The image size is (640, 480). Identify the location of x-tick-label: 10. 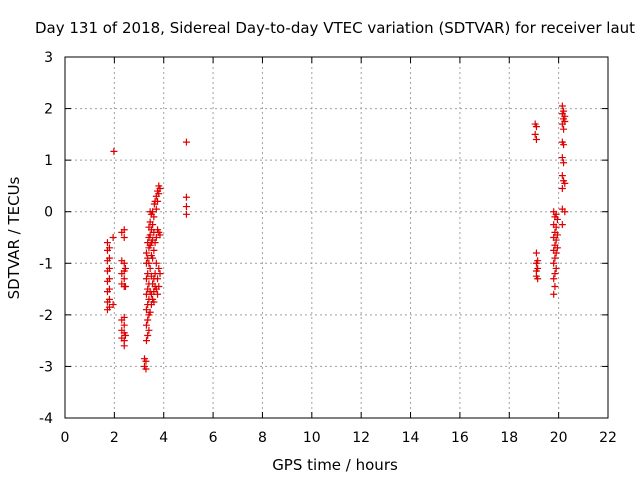
(312, 438).